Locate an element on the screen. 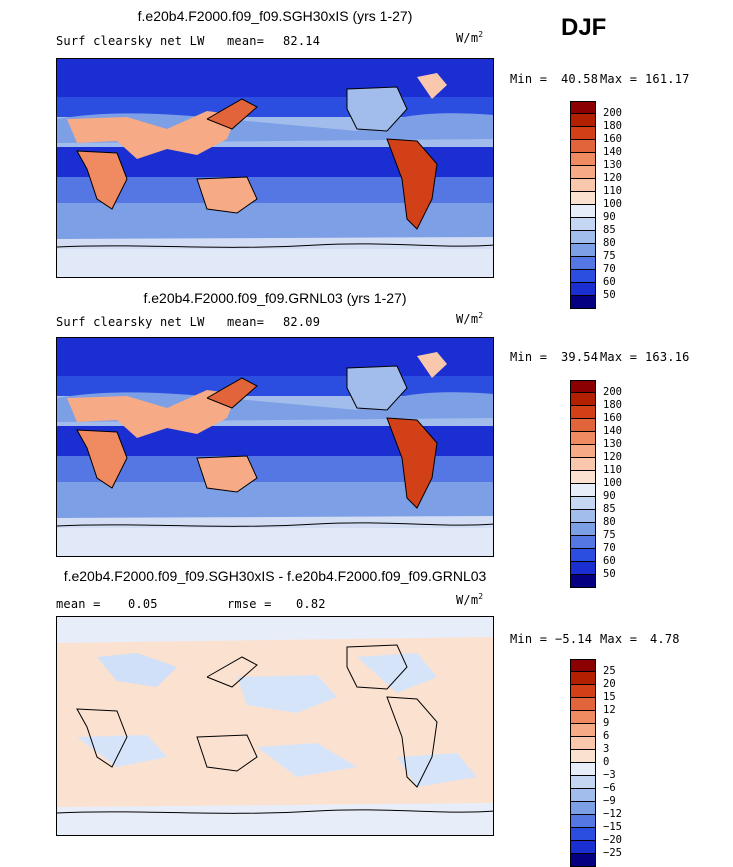 This screenshot has height=867, width=733. panel-1-colorbar is located at coordinates (583, 205).